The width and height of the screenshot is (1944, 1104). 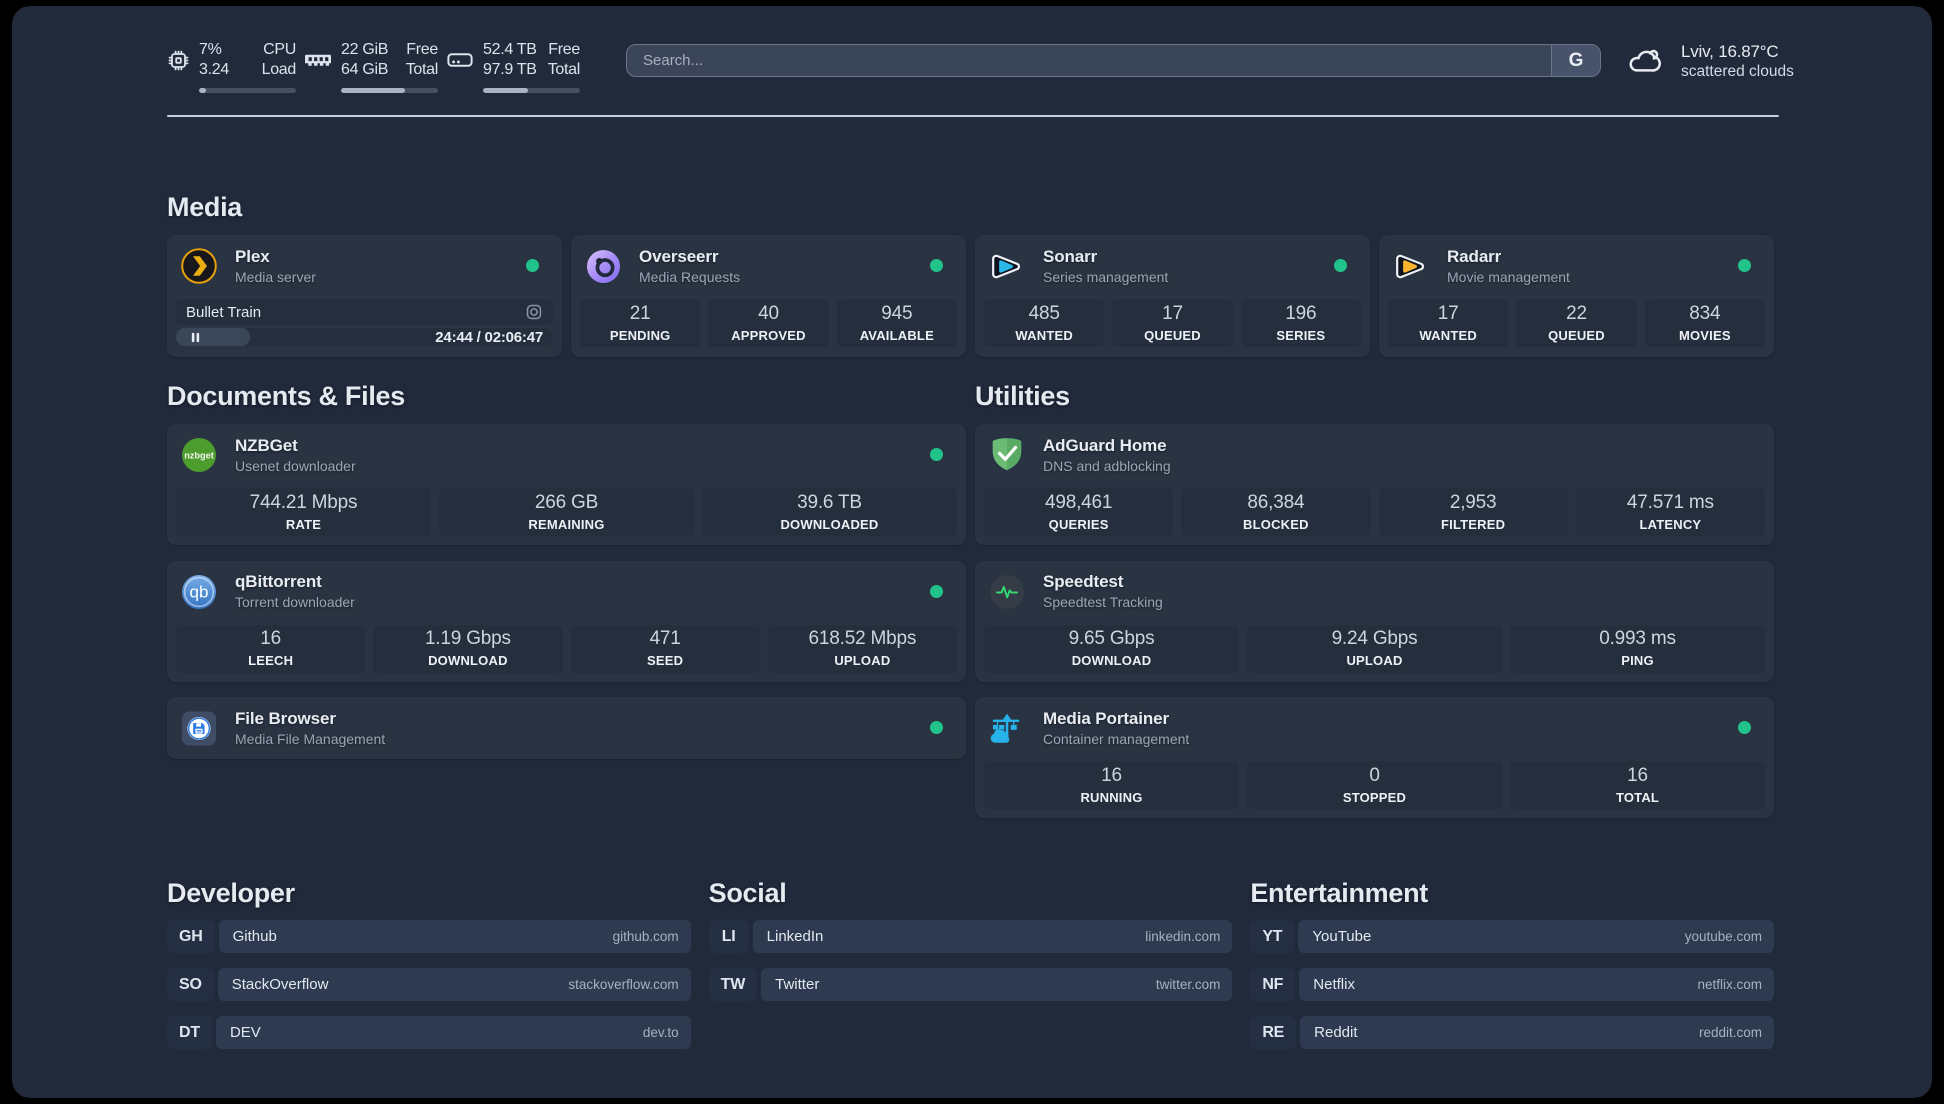 I want to click on stat-block: 266 GB REMAINING, so click(x=566, y=512).